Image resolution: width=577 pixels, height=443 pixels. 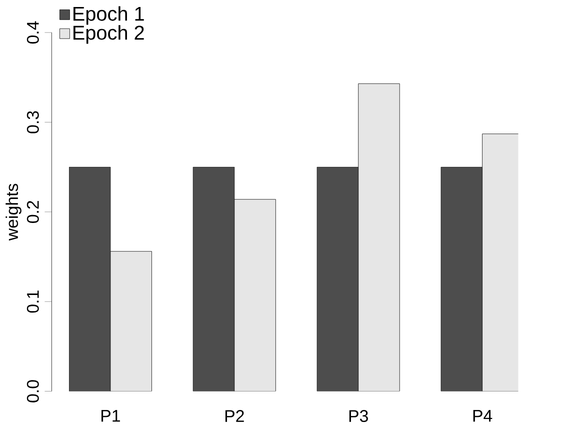 I want to click on x-tick-label: P1, so click(x=110, y=416).